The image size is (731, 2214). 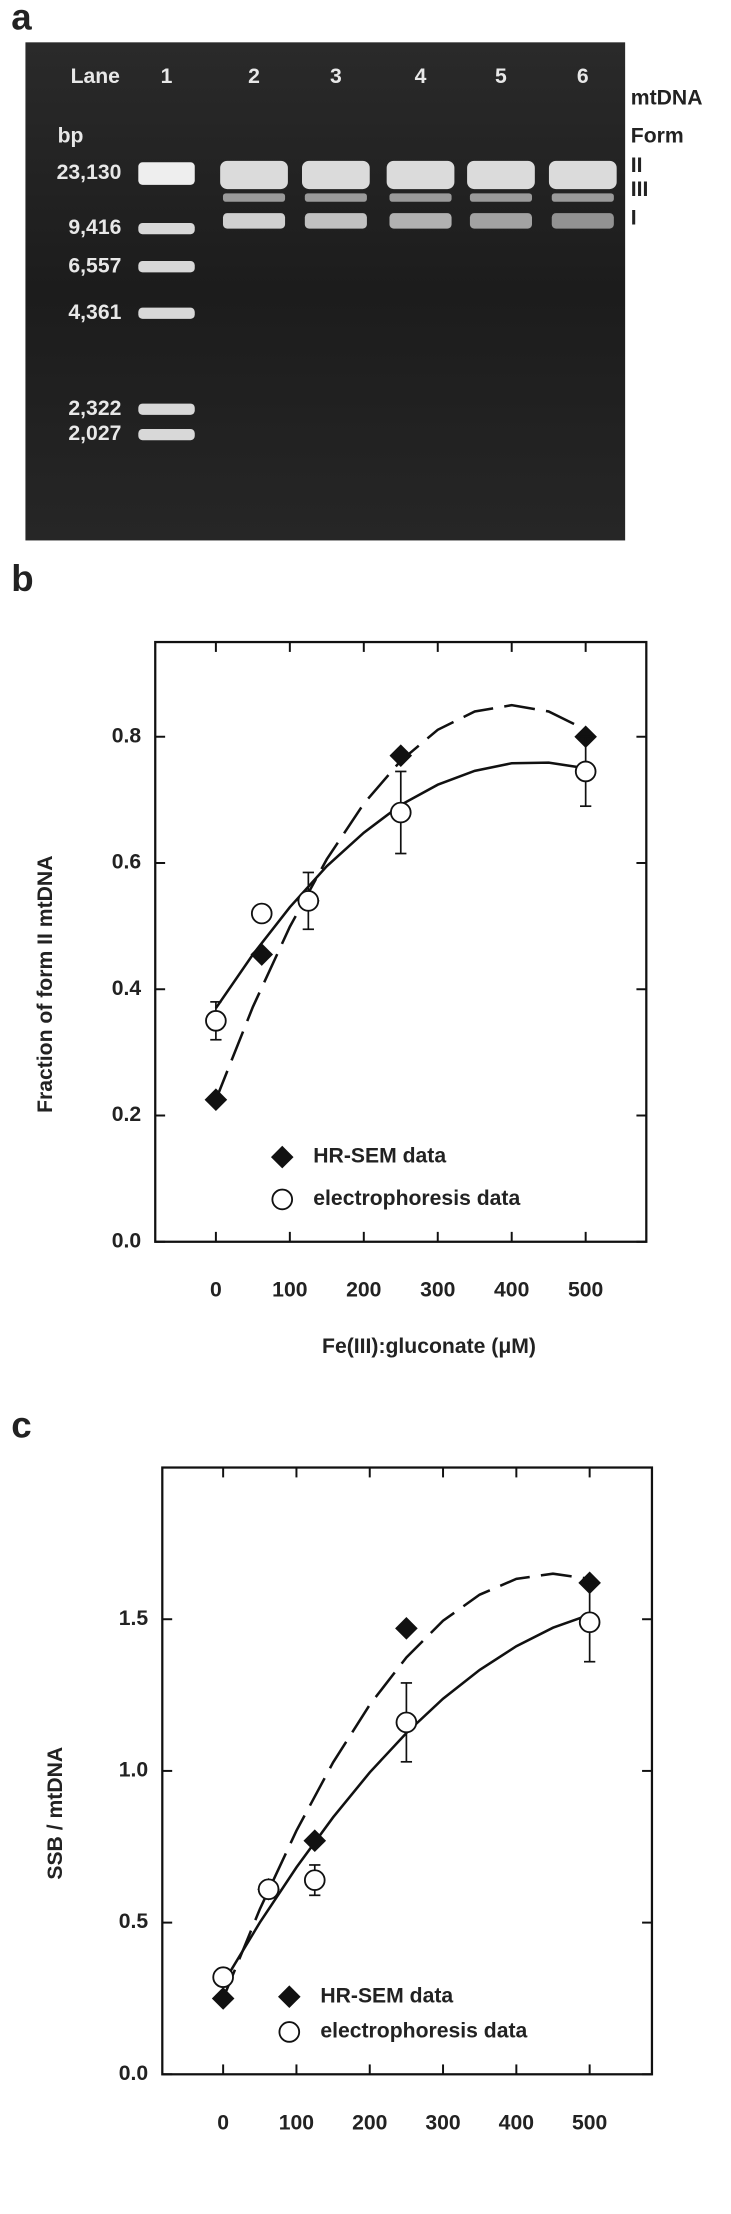 I want to click on y-tick-label: 1.0, so click(x=133, y=1770).